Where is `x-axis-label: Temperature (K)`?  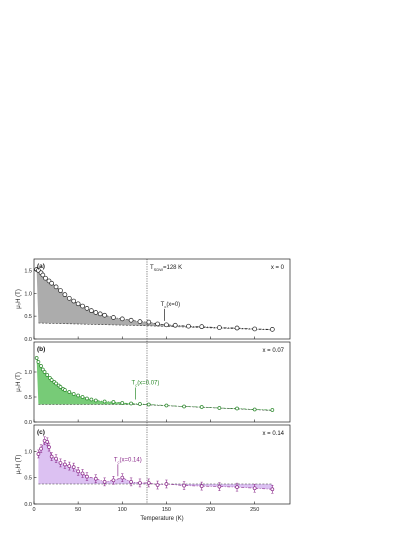 x-axis-label: Temperature (K) is located at coordinates (161, 519).